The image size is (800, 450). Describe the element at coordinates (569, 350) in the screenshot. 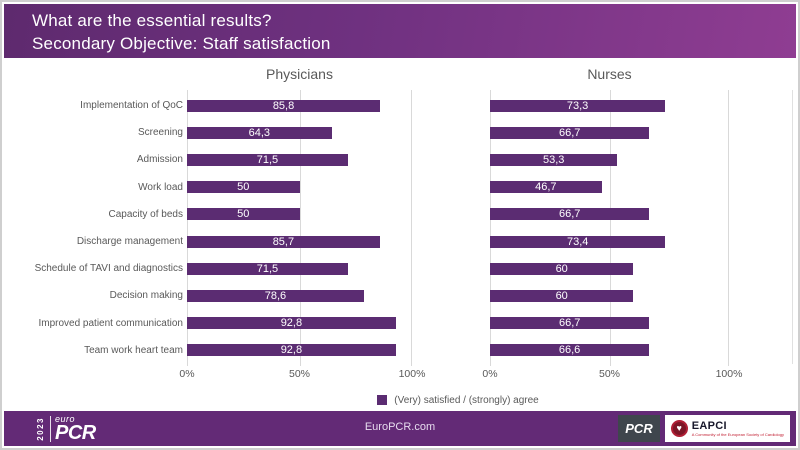

I see `bar-value-label: 66,6` at that location.